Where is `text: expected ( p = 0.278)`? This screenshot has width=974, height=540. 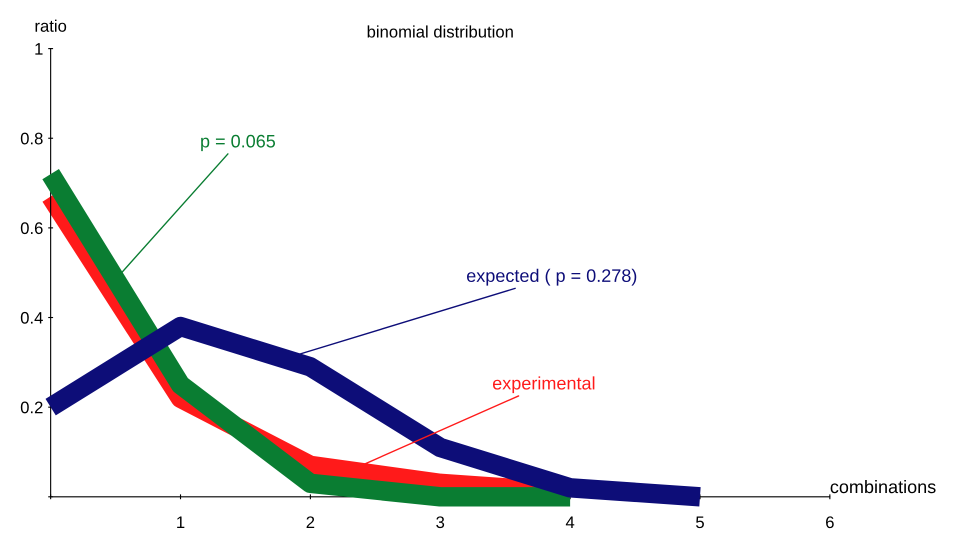 text: expected ( p = 0.278) is located at coordinates (551, 277).